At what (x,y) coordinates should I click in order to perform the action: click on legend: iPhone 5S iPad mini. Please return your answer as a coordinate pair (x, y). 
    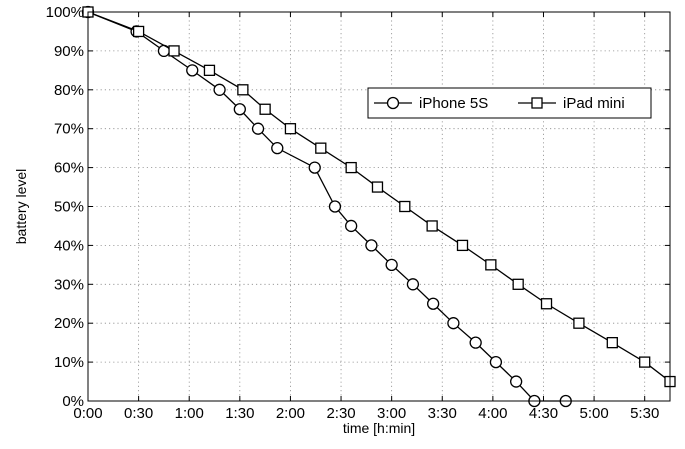
    Looking at the image, I should click on (509, 103).